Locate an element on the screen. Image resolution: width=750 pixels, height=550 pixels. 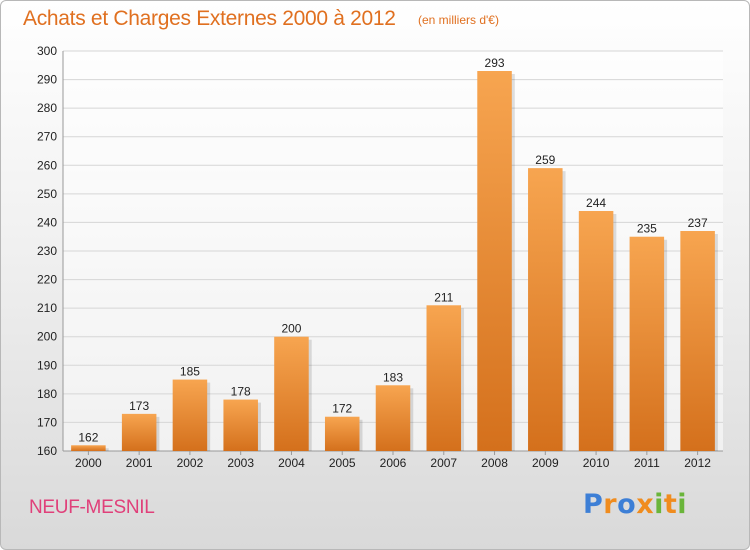
x-tick-label: 2008 is located at coordinates (494, 463).